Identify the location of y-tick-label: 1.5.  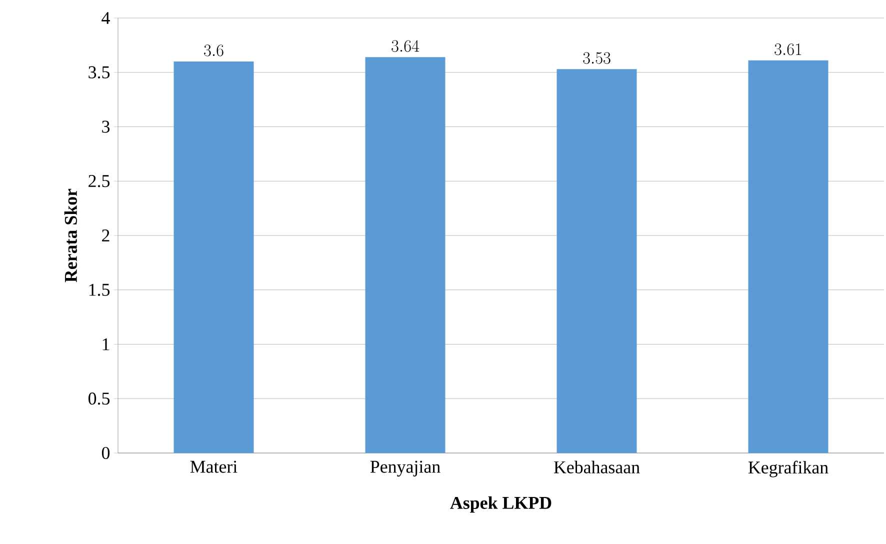
(99, 290).